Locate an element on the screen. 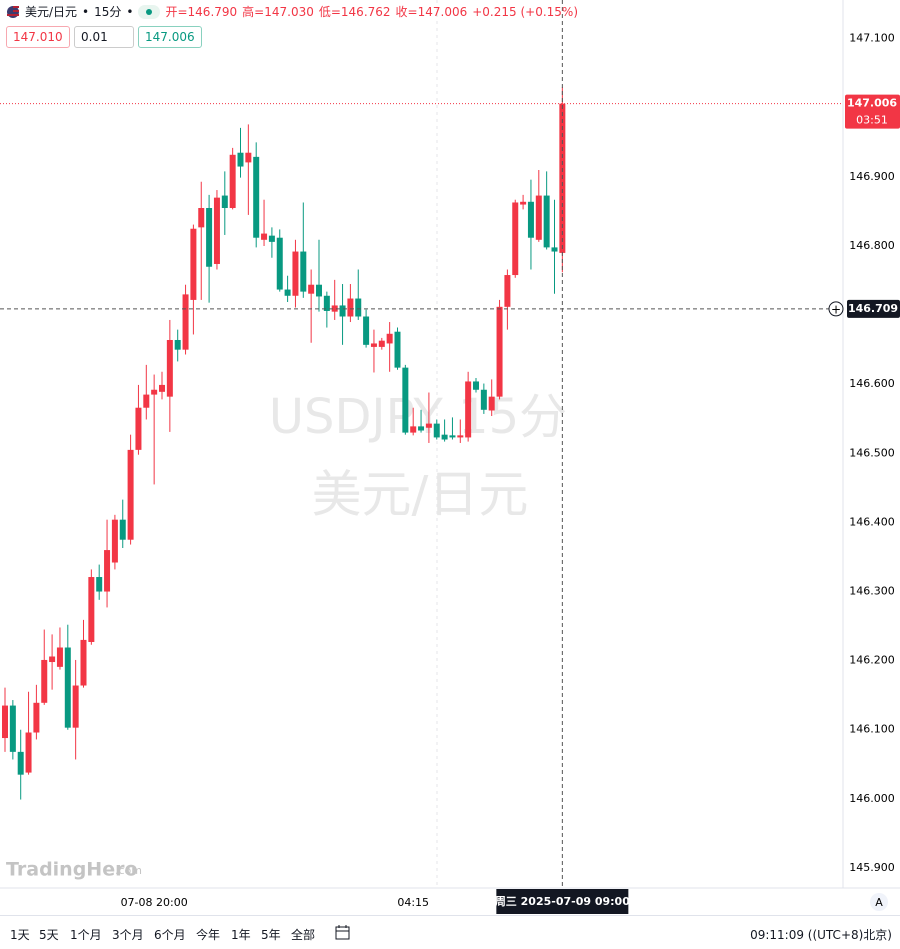 The image size is (900, 949). countdown: 03:51 is located at coordinates (872, 120).